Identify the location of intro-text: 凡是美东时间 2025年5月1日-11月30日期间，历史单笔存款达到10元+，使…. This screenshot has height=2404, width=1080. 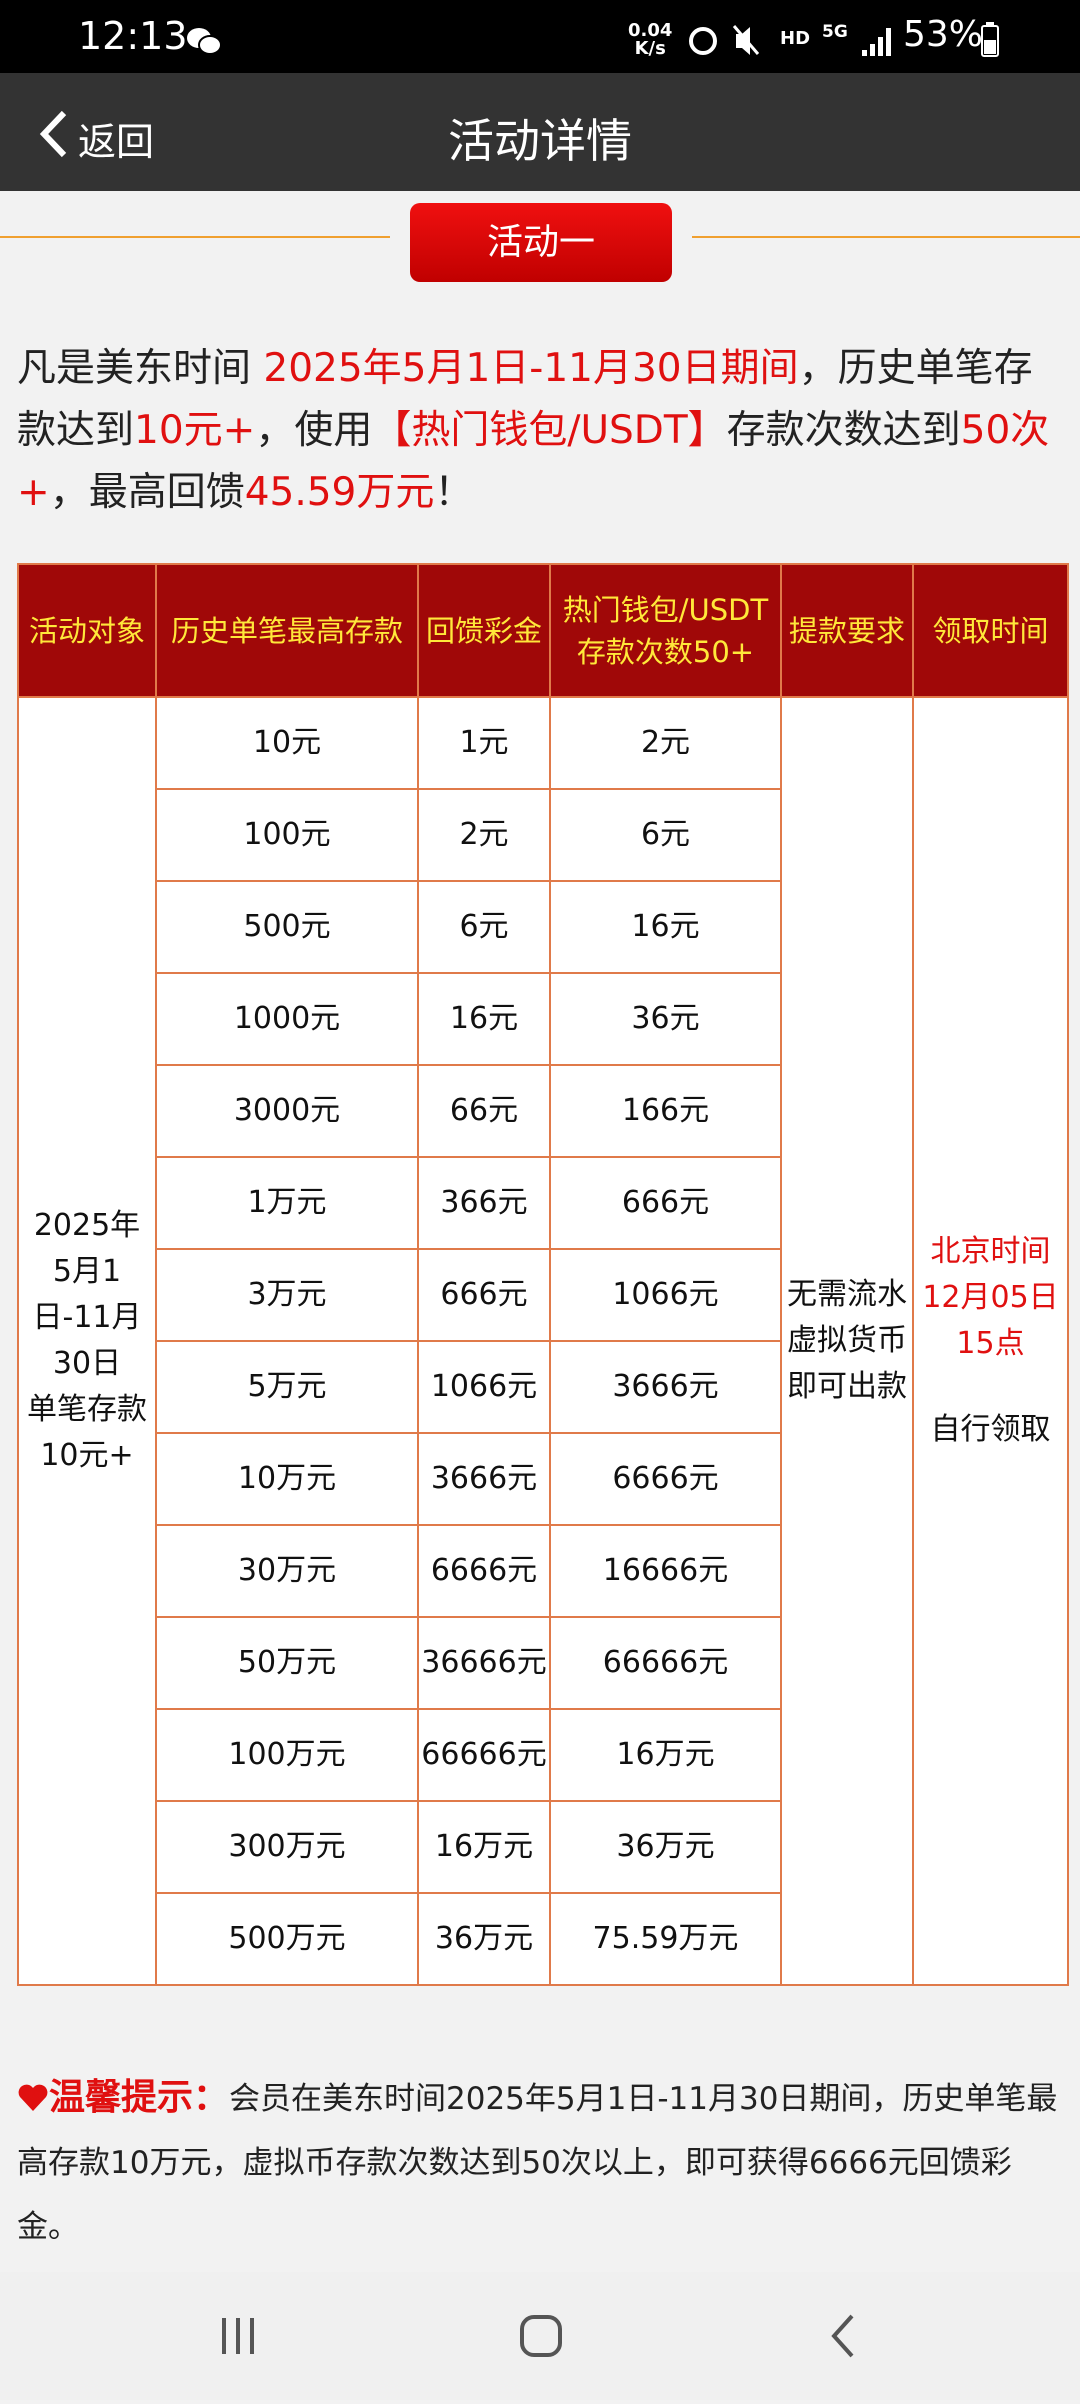
(537, 431).